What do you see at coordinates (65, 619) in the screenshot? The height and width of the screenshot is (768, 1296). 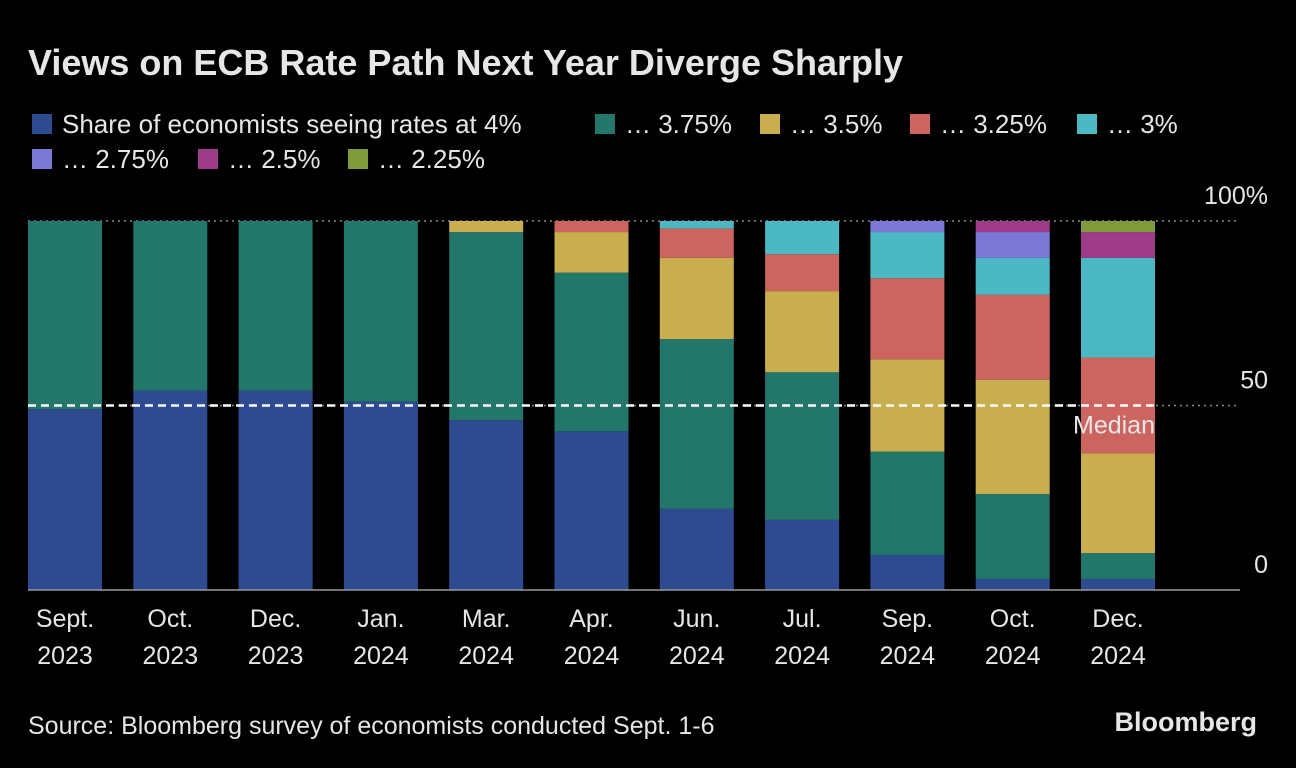 I see `x-tick-line: Sept.` at bounding box center [65, 619].